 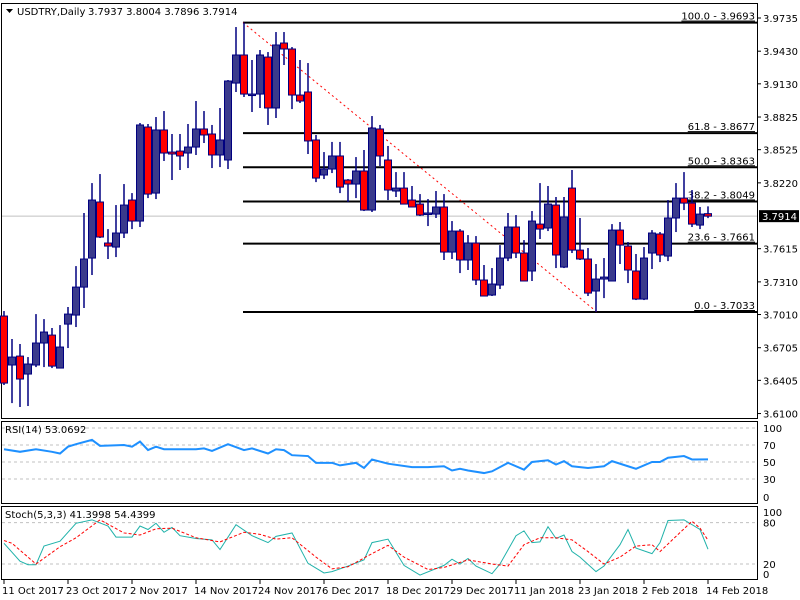 I want to click on price-tick-label: 3.6100, so click(x=780, y=415).